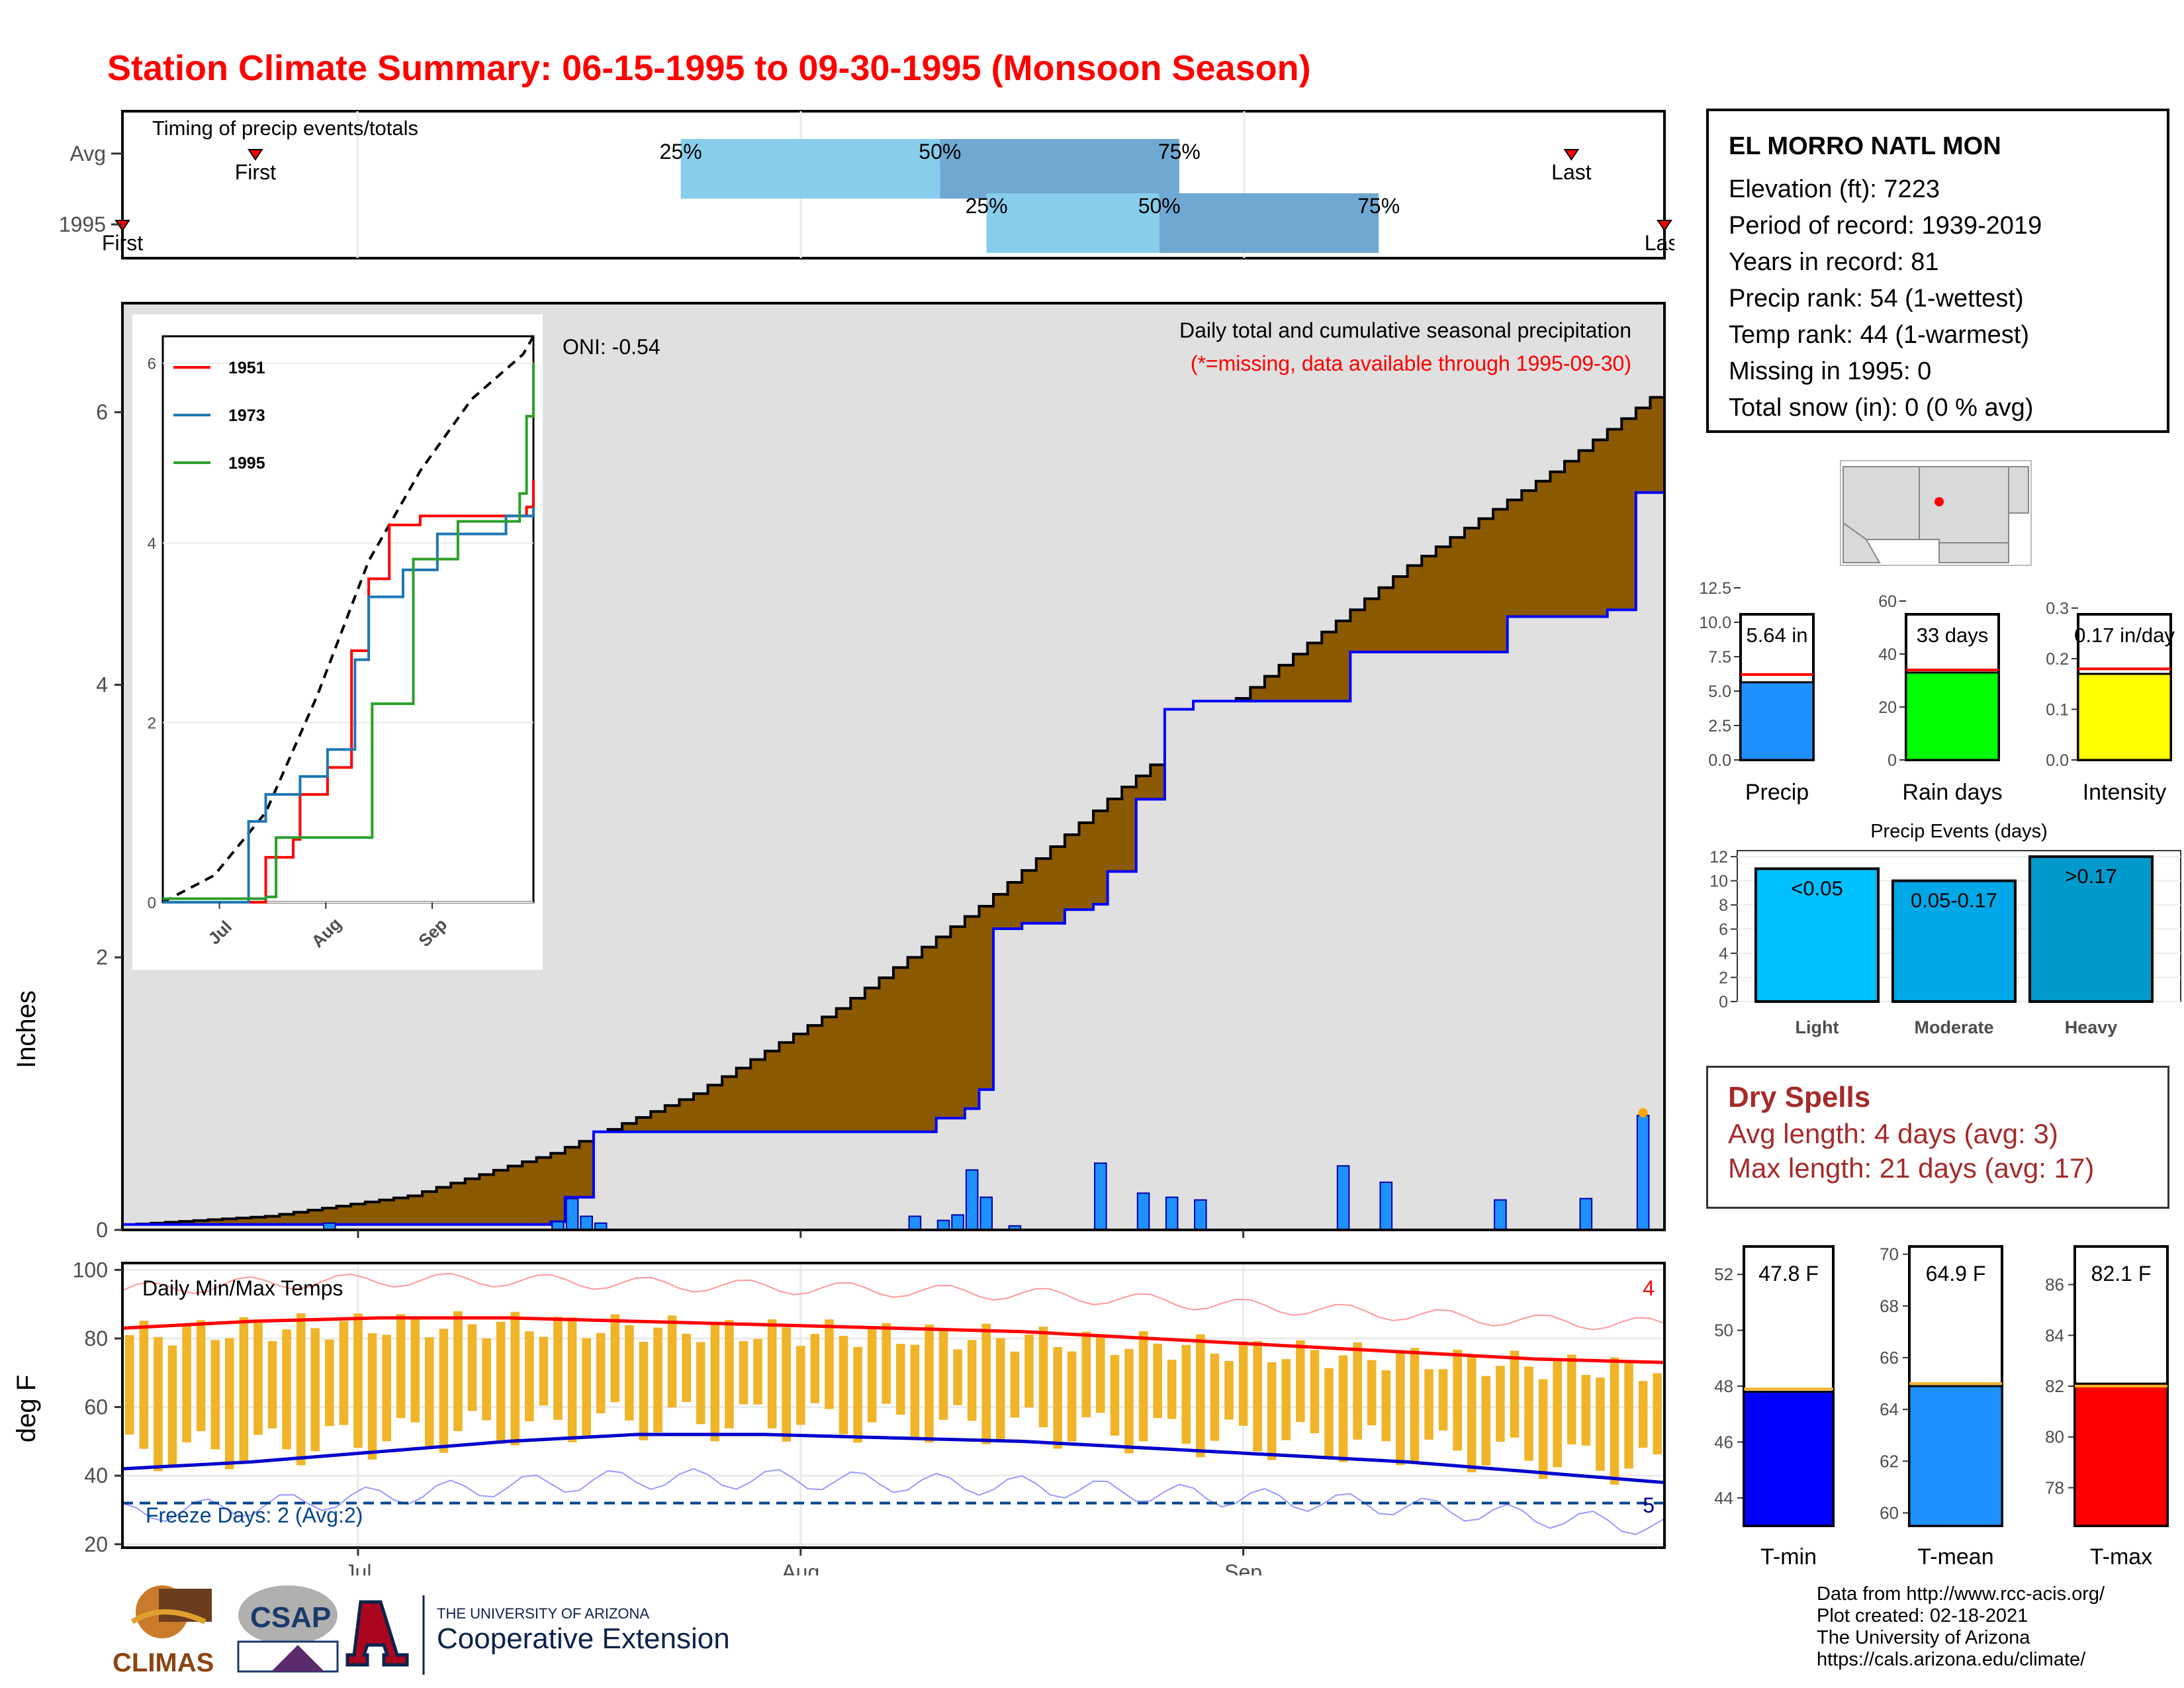 Image resolution: width=2184 pixels, height=1688 pixels. Describe the element at coordinates (349, 692) in the screenshot. I see `inset-line-1951` at that location.